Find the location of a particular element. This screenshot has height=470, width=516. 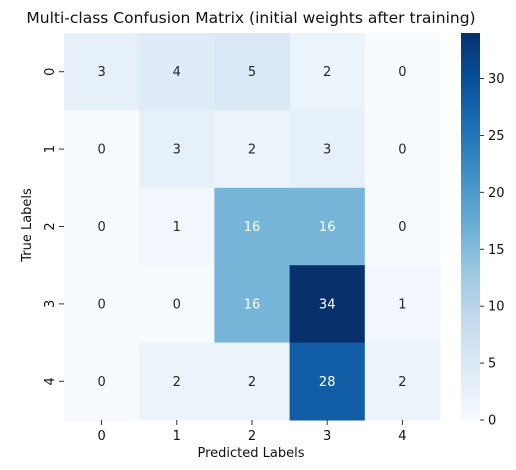

y-tick-label: 2 is located at coordinates (50, 226).